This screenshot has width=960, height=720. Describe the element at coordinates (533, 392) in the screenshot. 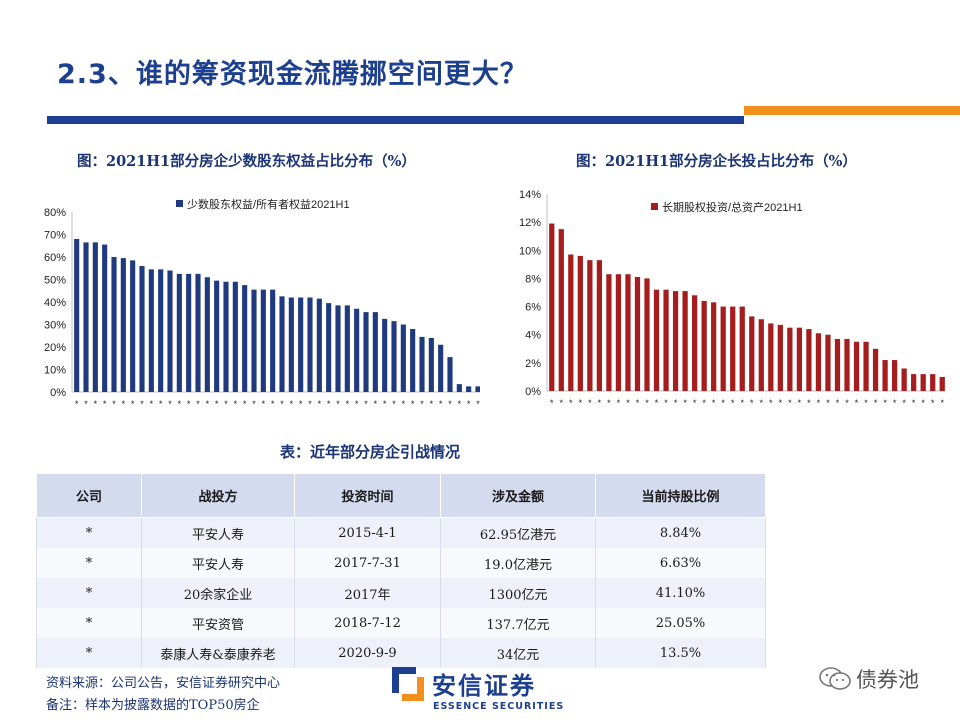

I see `y-tick-label: 0%` at that location.